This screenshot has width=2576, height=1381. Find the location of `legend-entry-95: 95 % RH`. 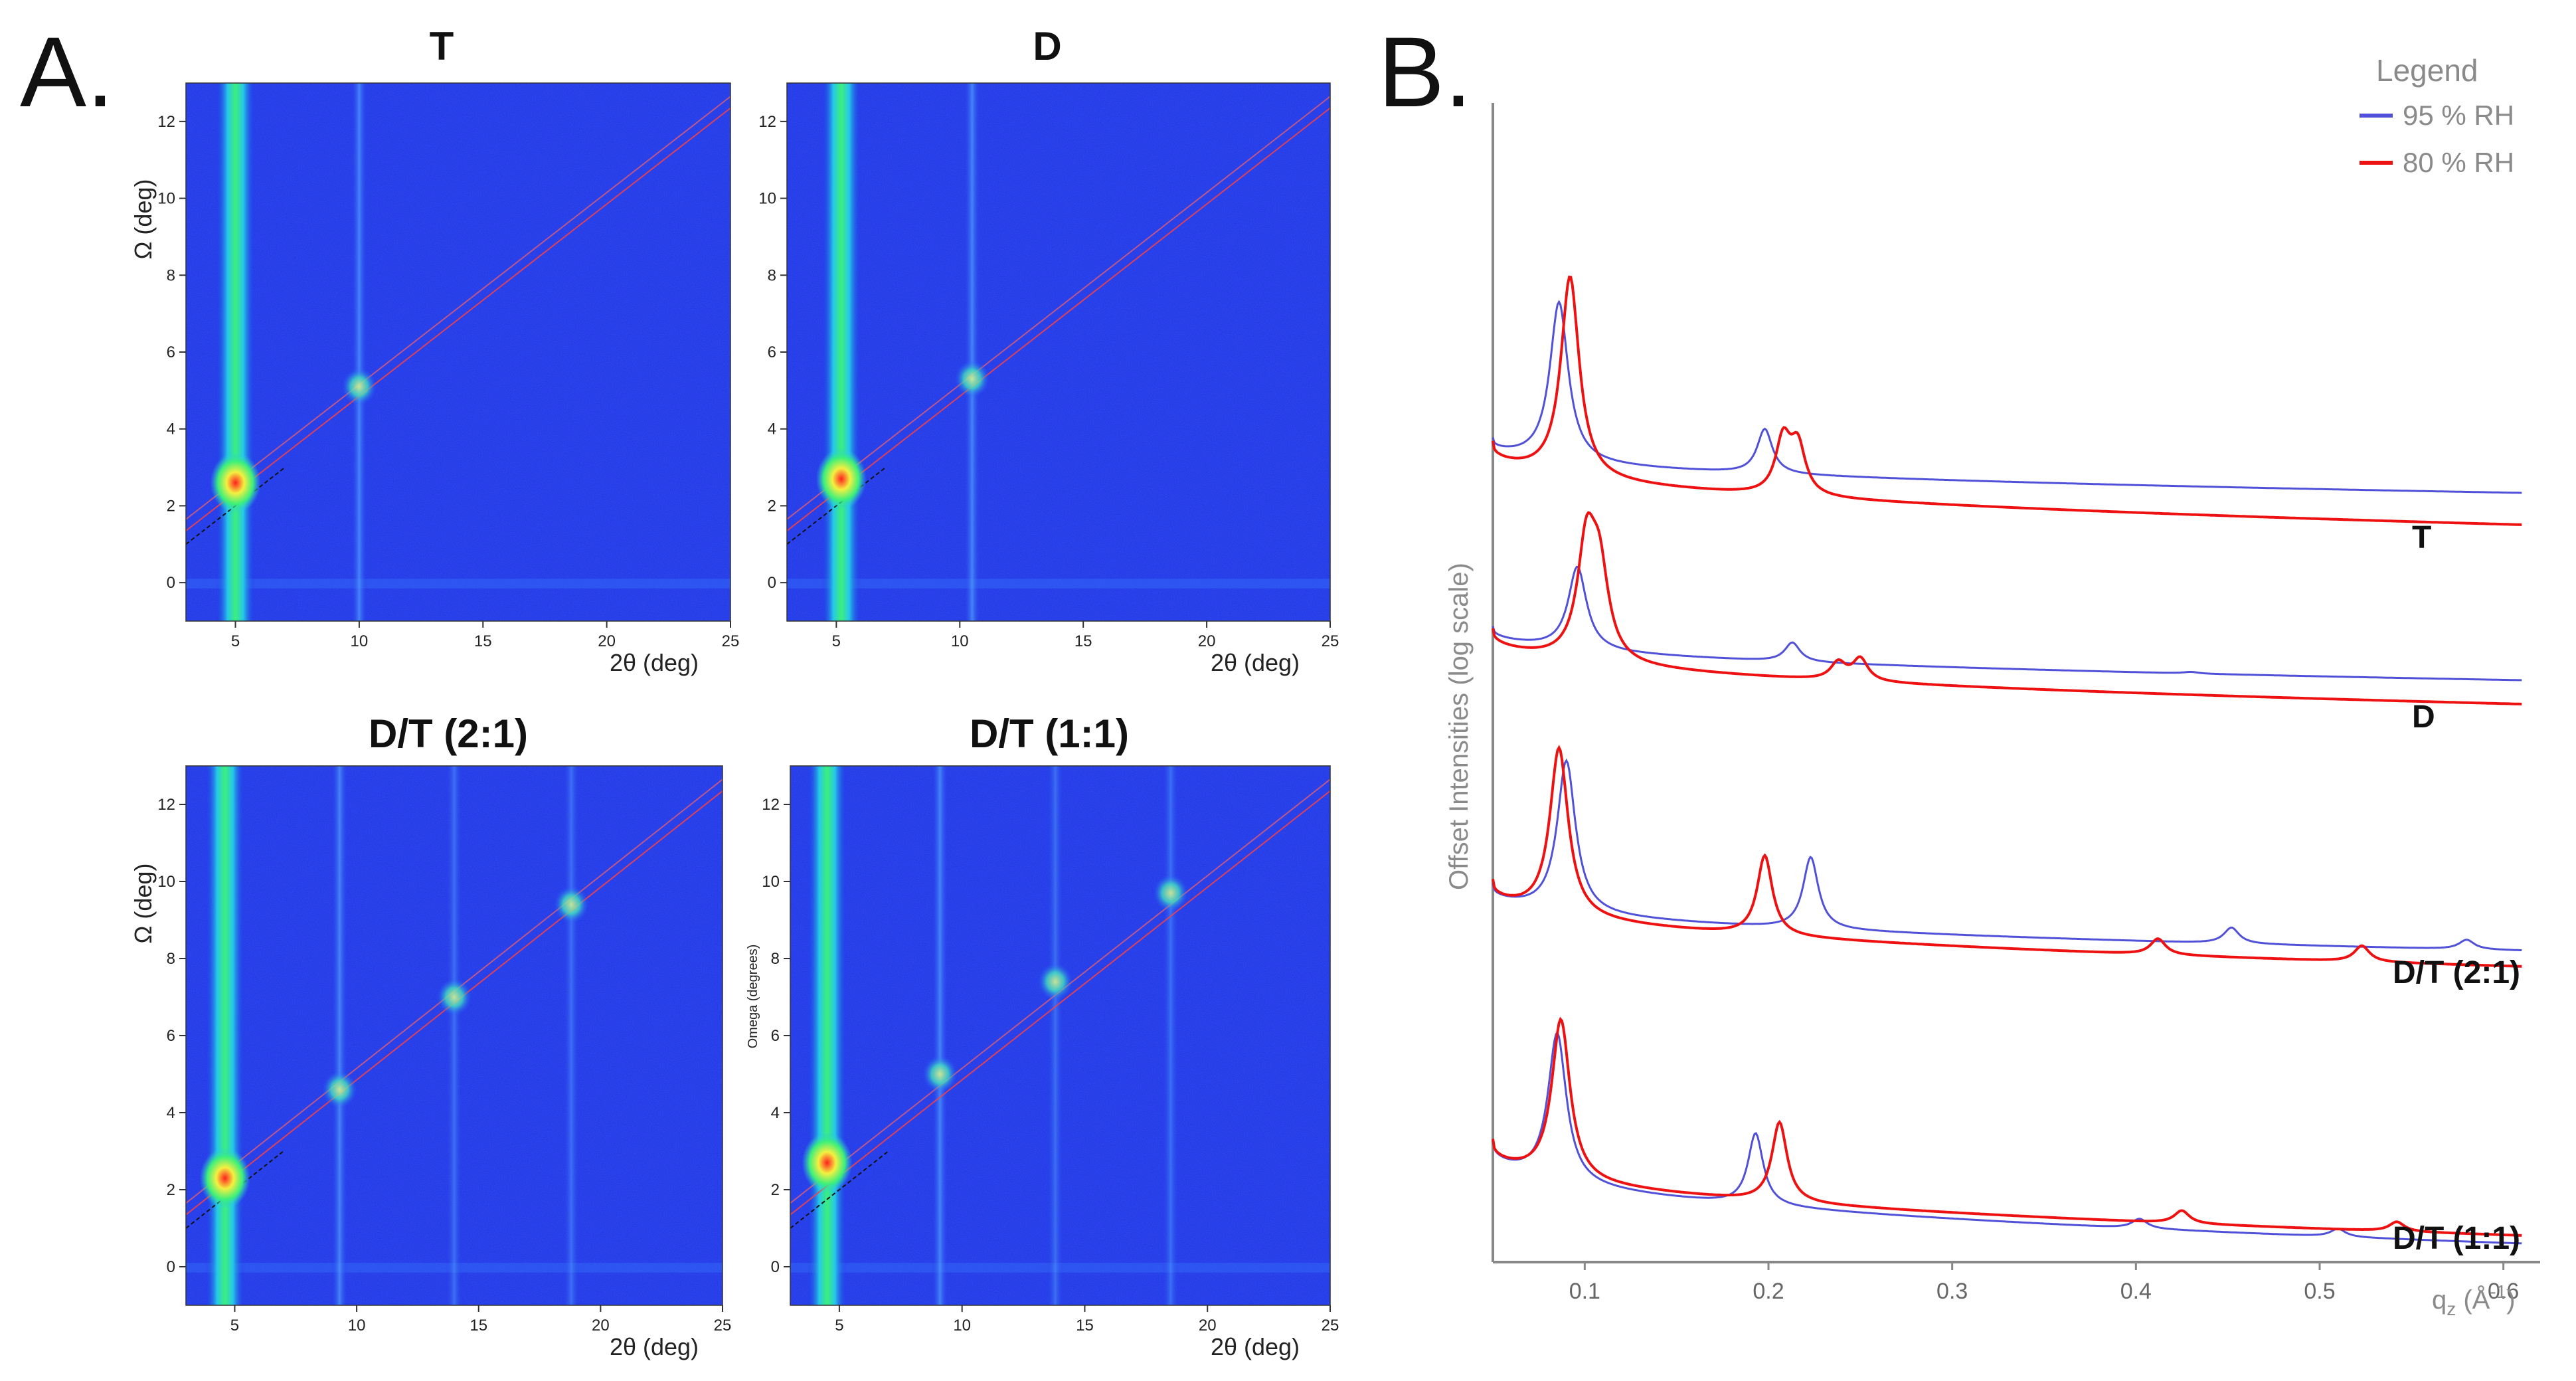

legend-entry-95: 95 % RH is located at coordinates (2458, 115).